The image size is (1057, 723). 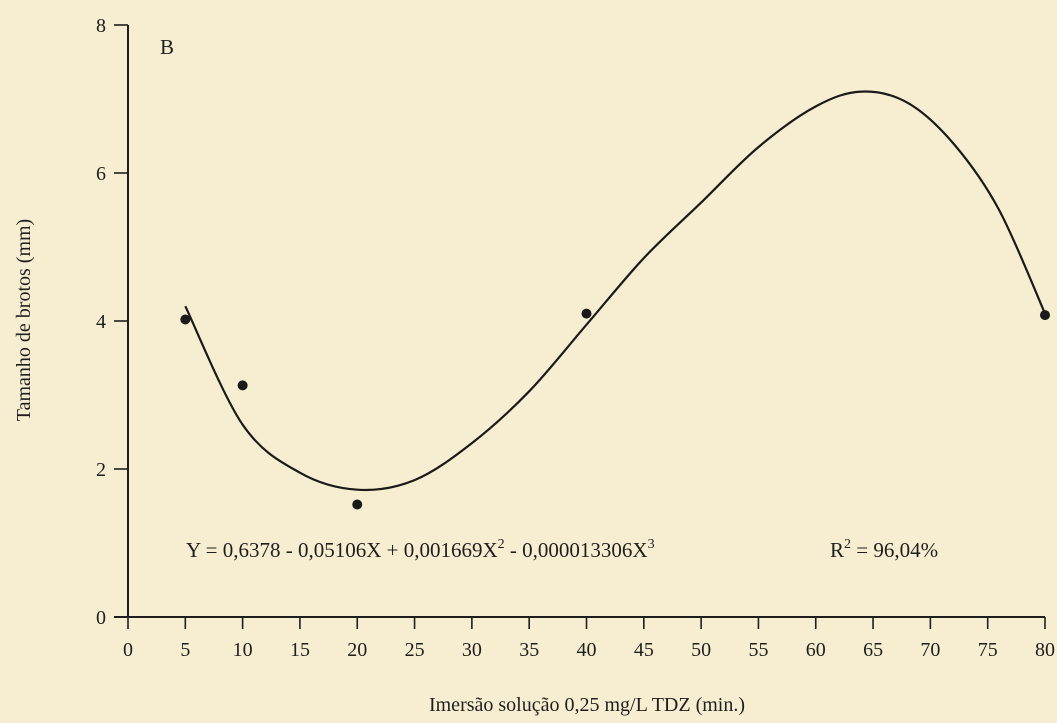 I want to click on x-tick-label: 55, so click(x=758, y=650).